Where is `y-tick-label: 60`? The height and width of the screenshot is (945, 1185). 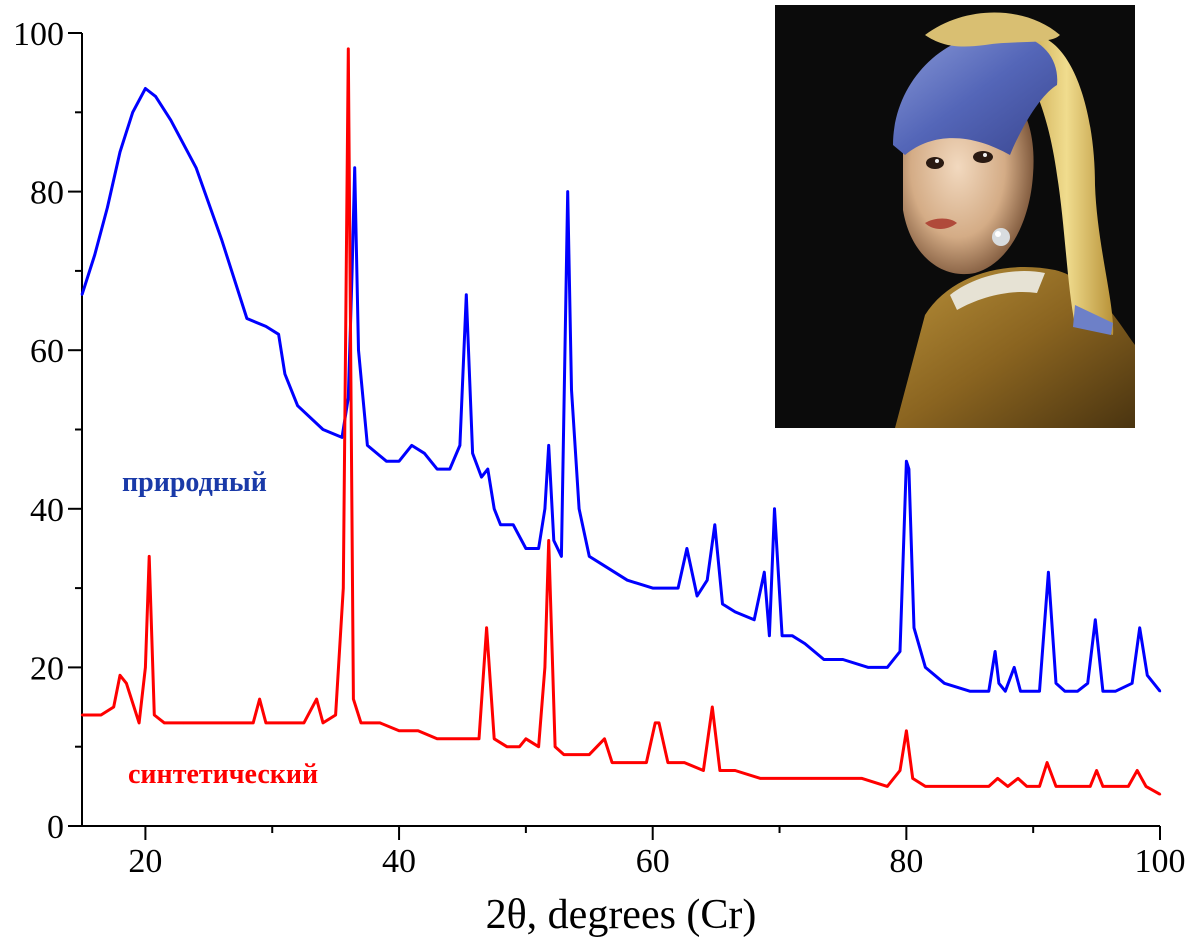 y-tick-label: 60 is located at coordinates (47, 351).